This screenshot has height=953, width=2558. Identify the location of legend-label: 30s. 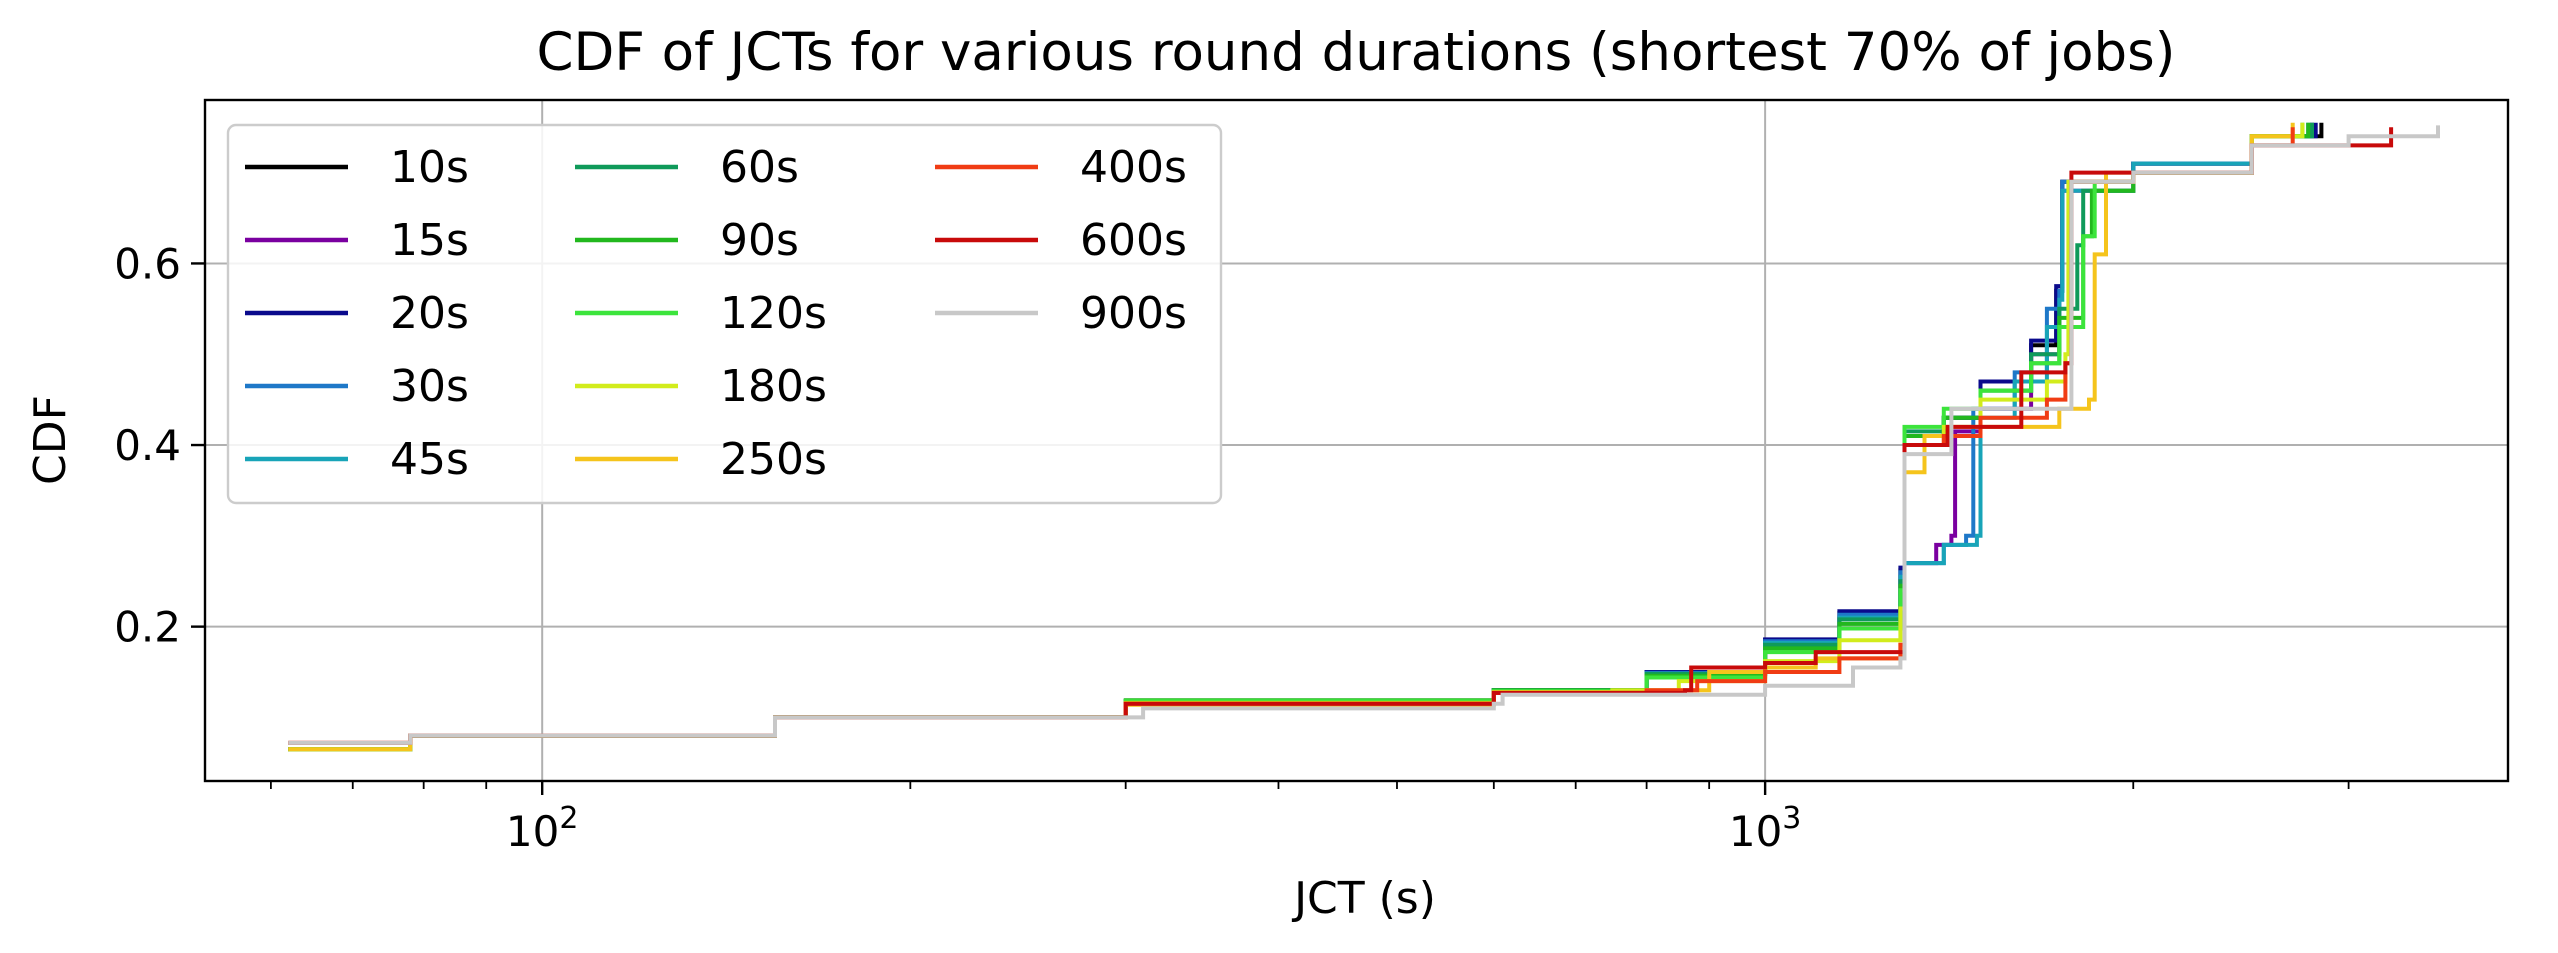
(429, 386).